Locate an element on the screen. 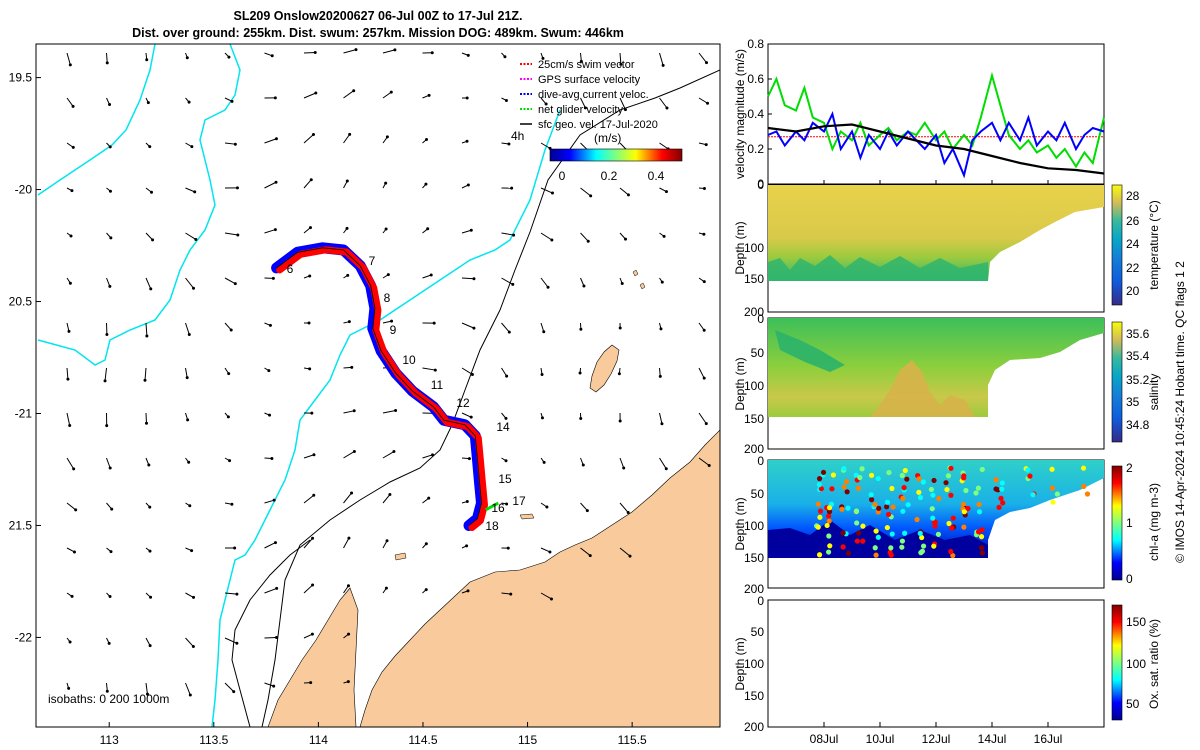 The height and width of the screenshot is (750, 1200). day-label: 17 is located at coordinates (519, 501).